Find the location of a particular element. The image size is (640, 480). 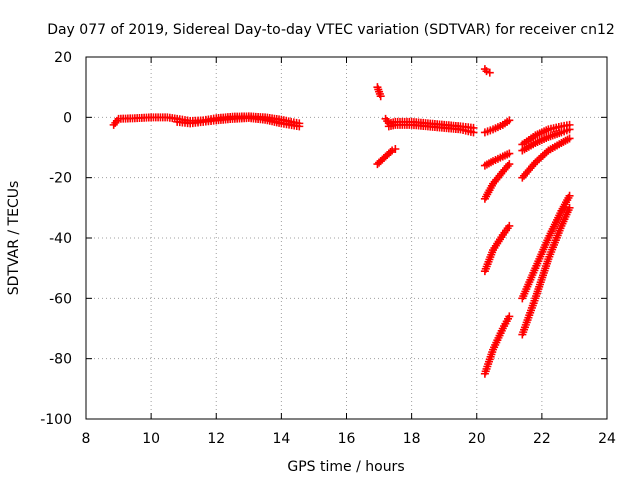

series-late-20b is located at coordinates (497, 159).